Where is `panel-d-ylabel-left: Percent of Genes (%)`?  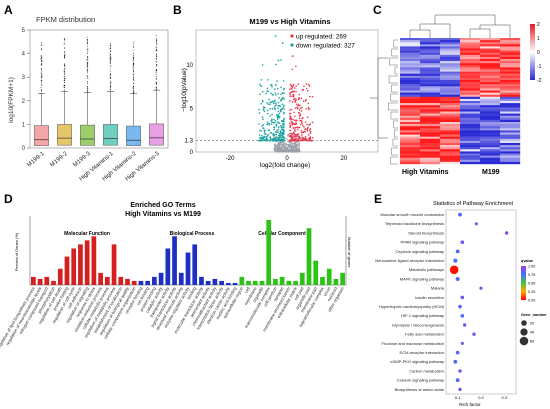
panel-d-ylabel-left: Percent of Genes (%) is located at coordinates (16, 251).